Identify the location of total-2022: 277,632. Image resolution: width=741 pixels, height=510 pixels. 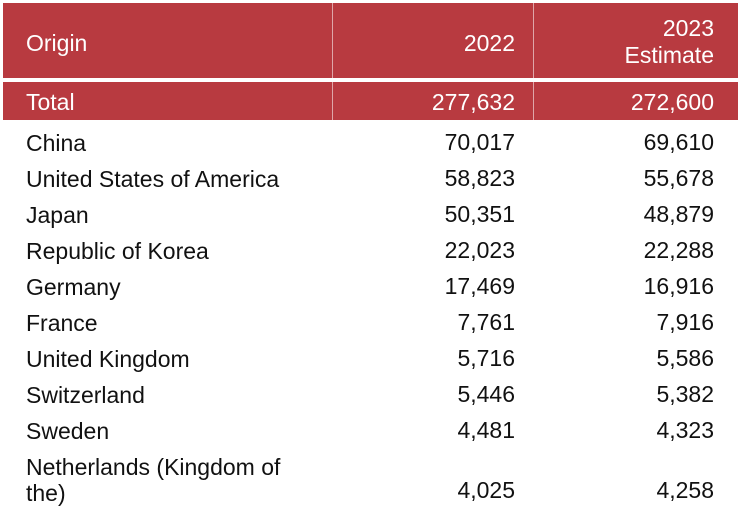
(473, 102).